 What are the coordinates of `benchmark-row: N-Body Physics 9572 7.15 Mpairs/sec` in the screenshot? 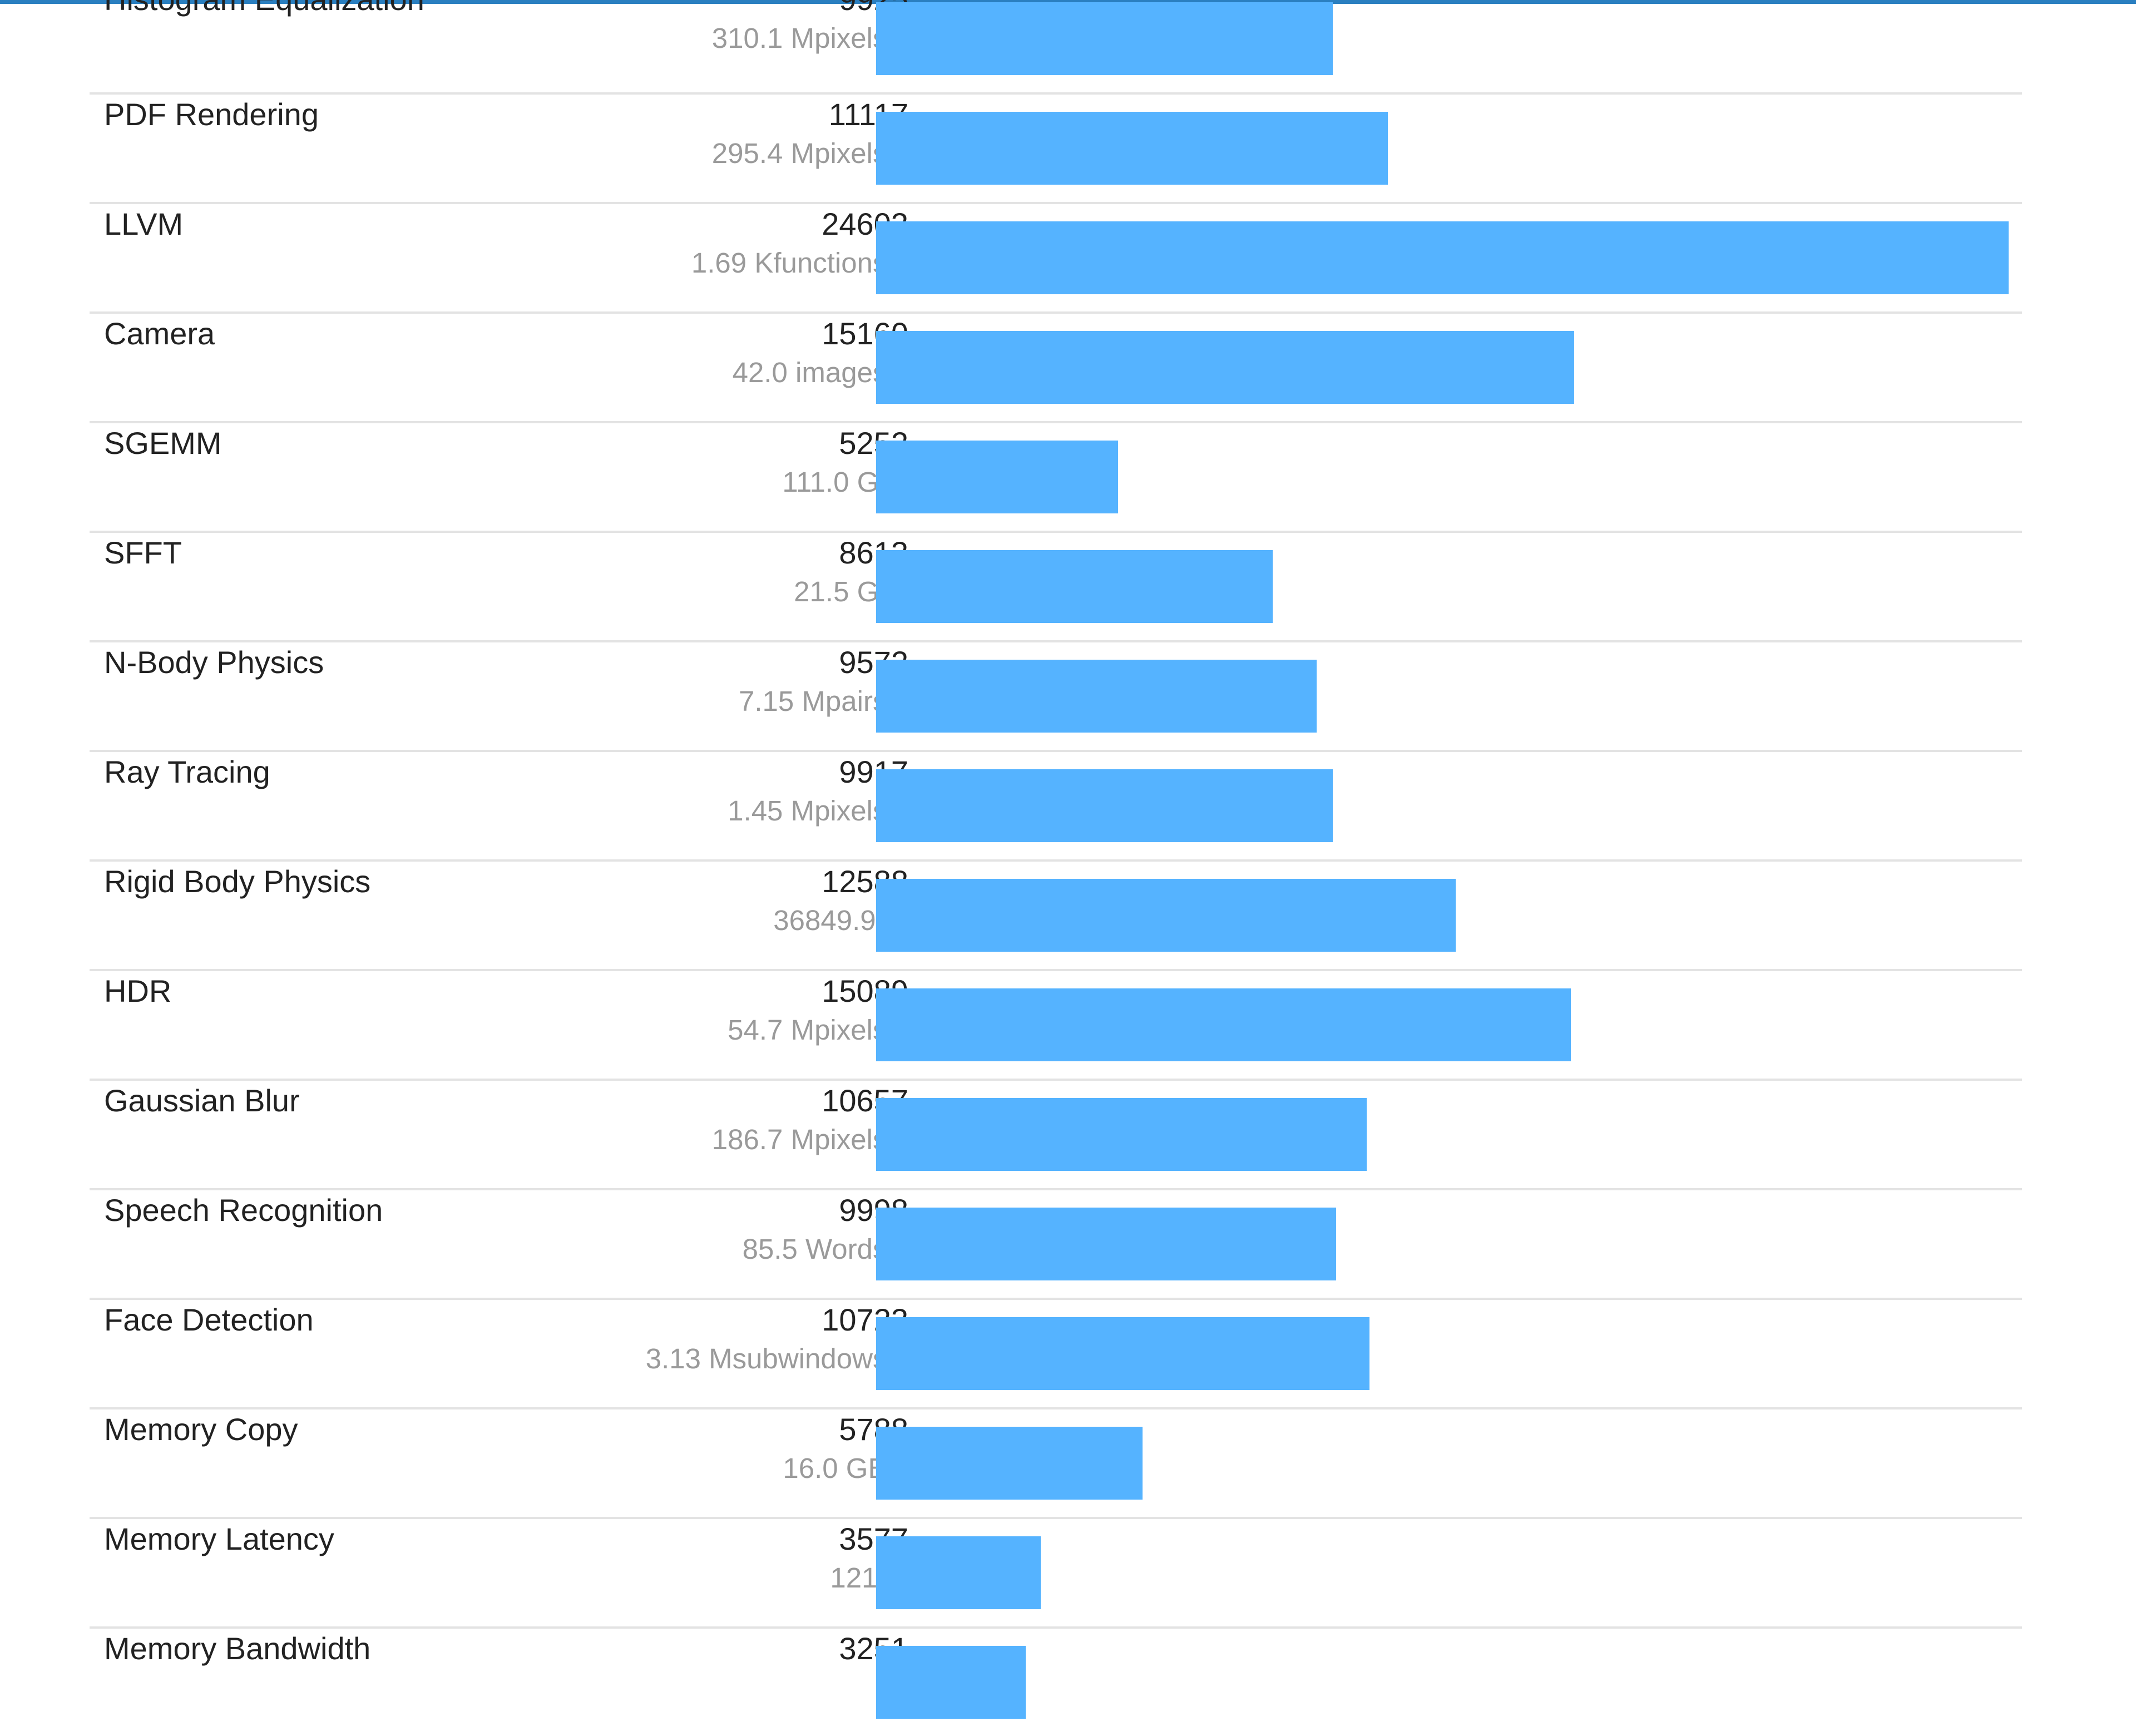 It's located at (1056, 697).